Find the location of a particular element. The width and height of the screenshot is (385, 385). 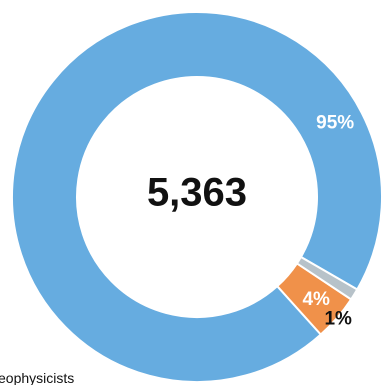

slice-label-1: 95% is located at coordinates (335, 123).